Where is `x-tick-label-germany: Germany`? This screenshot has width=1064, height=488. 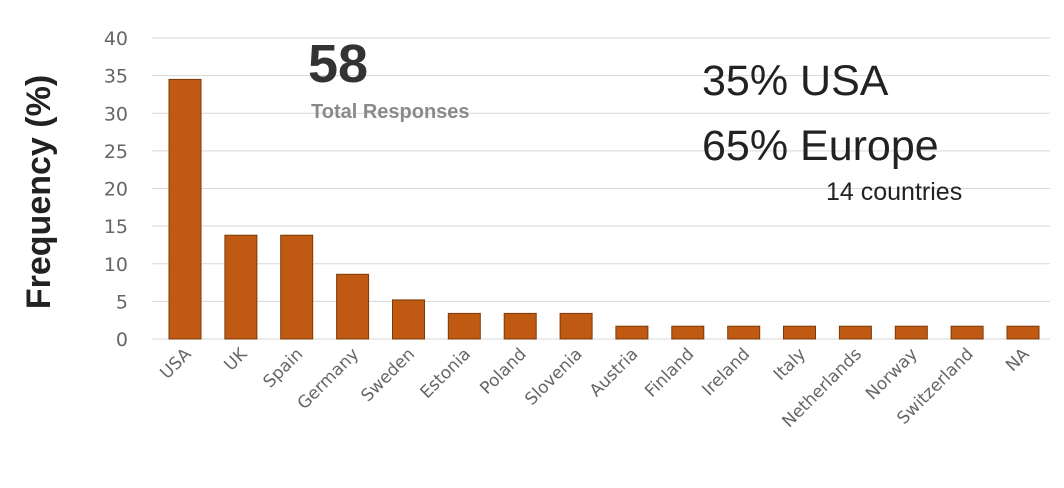
x-tick-label-germany: Germany is located at coordinates (328, 378).